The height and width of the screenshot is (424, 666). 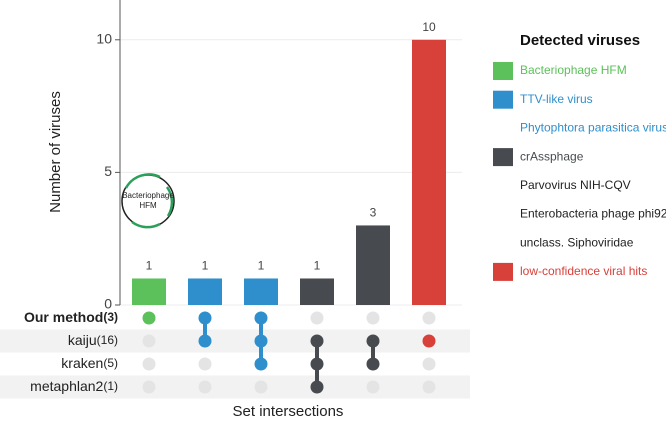 I want to click on set-label: Our method(3), so click(x=71, y=317).